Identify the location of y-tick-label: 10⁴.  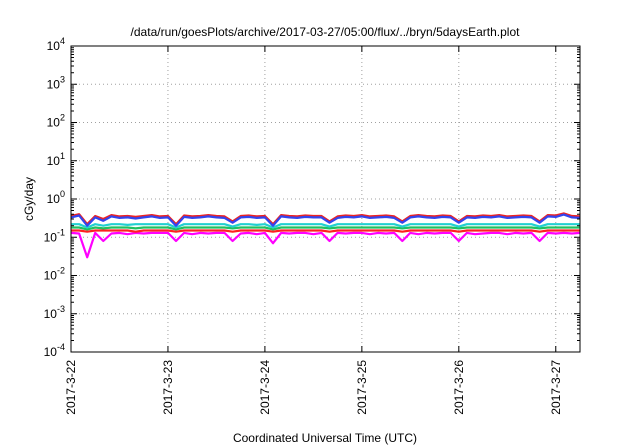
(56, 44).